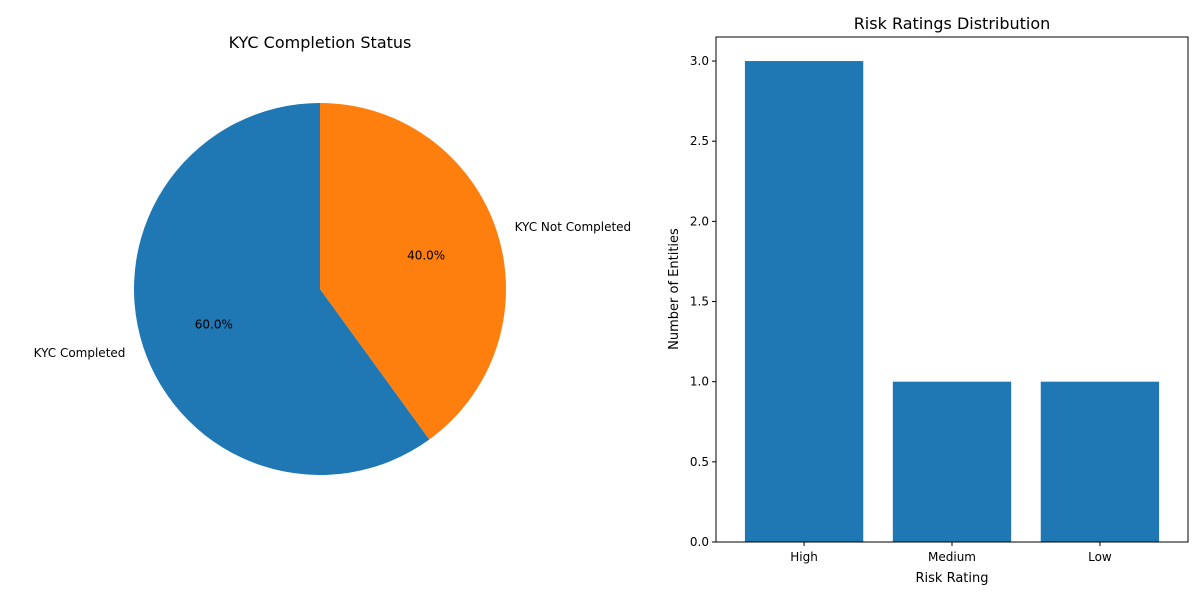 This screenshot has width=1200, height=600. Describe the element at coordinates (699, 302) in the screenshot. I see `y-tick-label: 1.5` at that location.